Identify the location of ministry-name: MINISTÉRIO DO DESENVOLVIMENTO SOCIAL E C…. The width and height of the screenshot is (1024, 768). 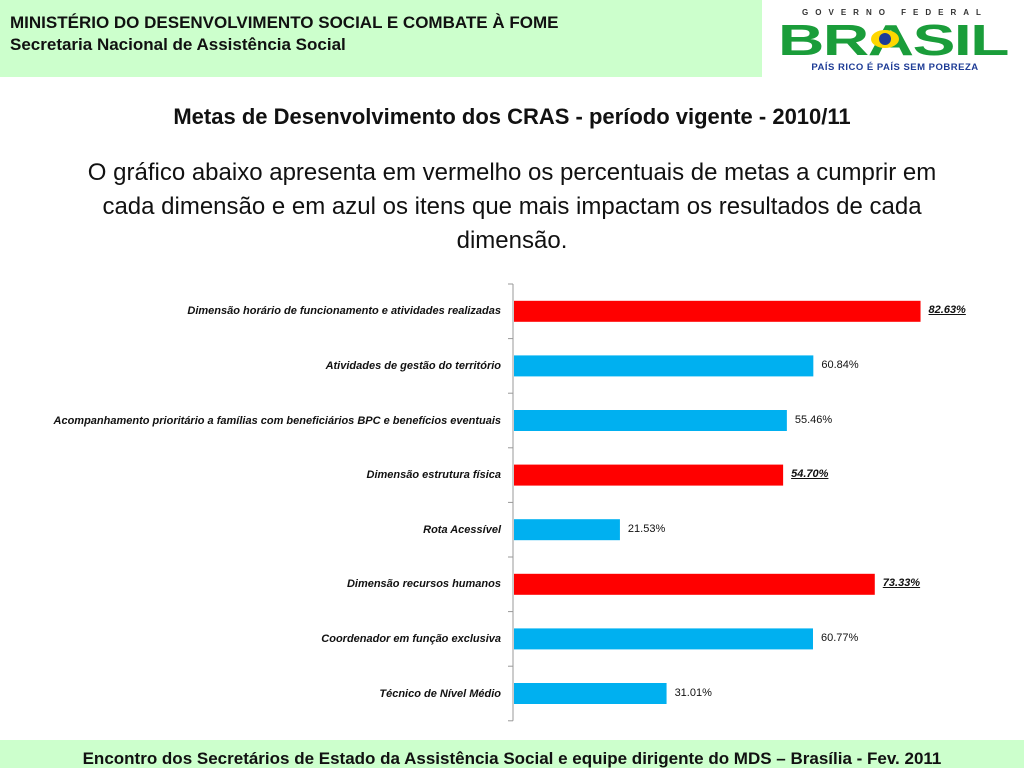
(284, 22).